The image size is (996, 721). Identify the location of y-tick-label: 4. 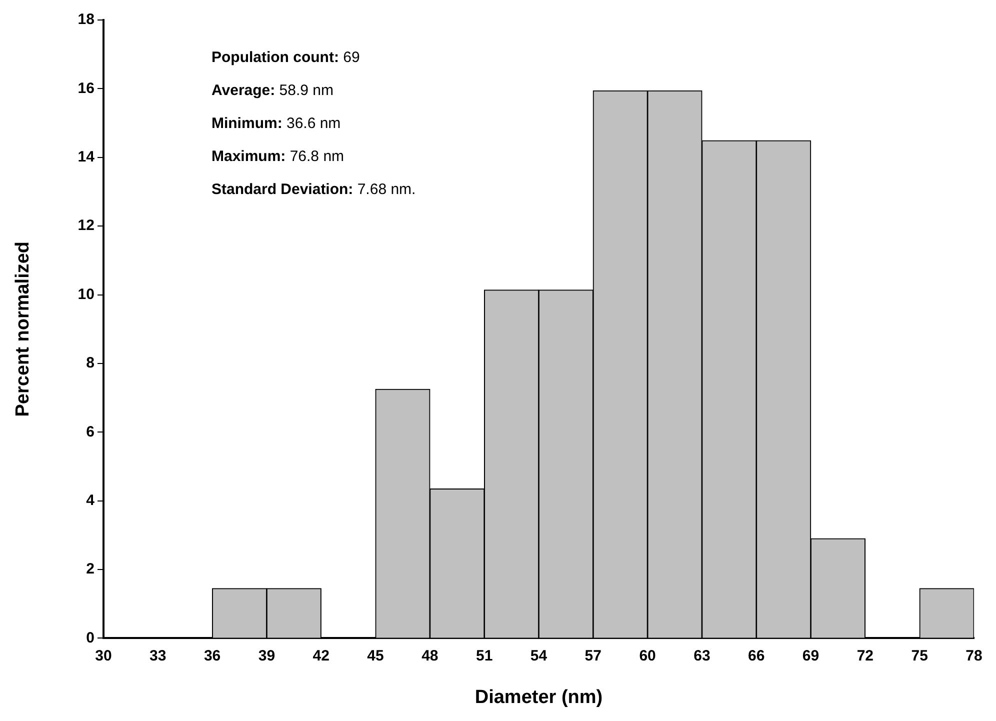
(91, 500).